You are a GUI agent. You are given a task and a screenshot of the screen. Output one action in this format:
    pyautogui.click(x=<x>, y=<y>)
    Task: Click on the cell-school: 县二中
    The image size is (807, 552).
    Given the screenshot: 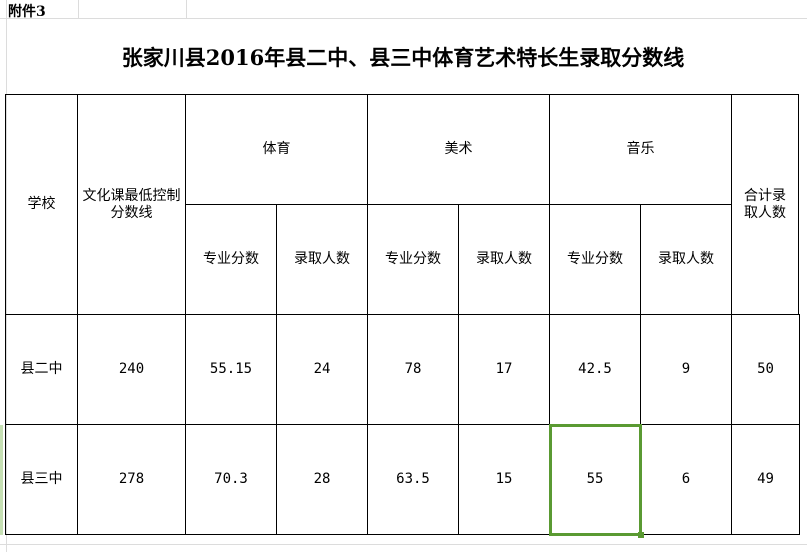 What is the action you would take?
    pyautogui.click(x=41, y=369)
    